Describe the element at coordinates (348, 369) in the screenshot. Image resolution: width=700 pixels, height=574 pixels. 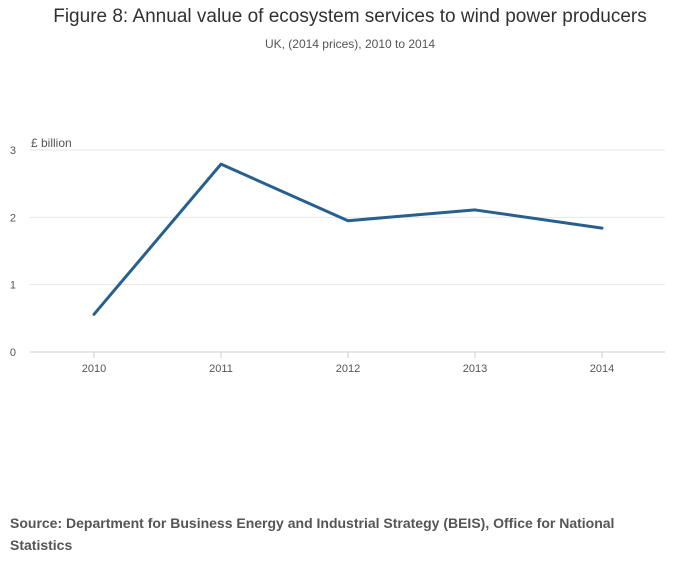
I see `x-tick-label: 2012` at that location.